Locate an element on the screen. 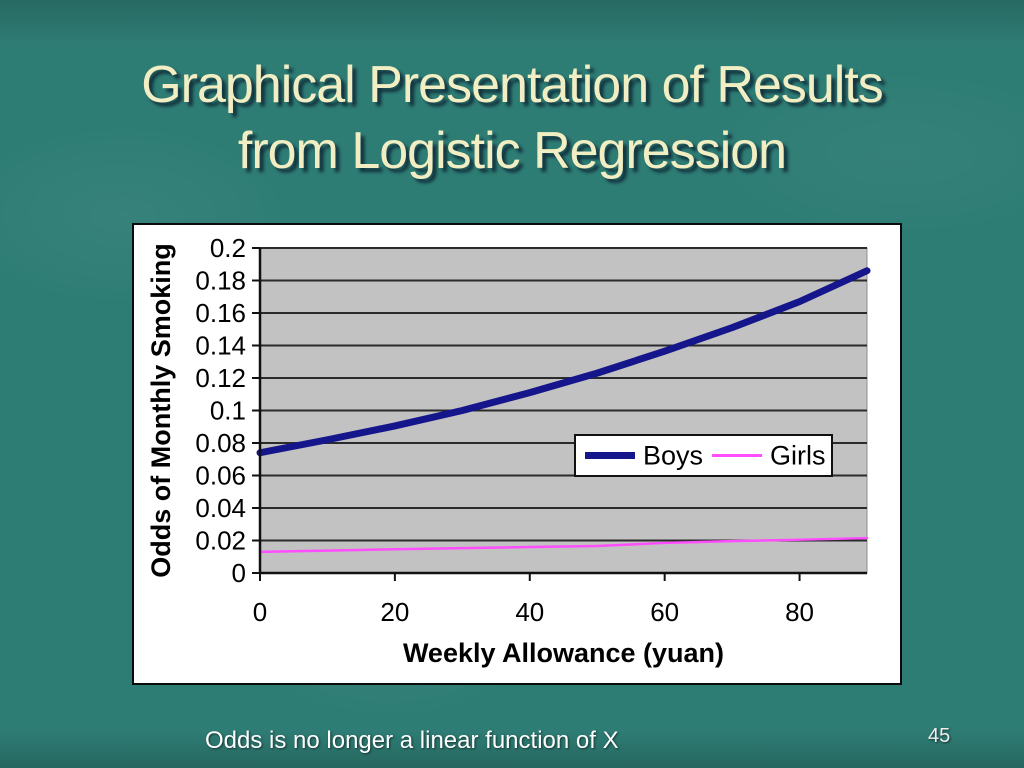 The image size is (1024, 768). y-tick-label: 0.2 is located at coordinates (228, 248).